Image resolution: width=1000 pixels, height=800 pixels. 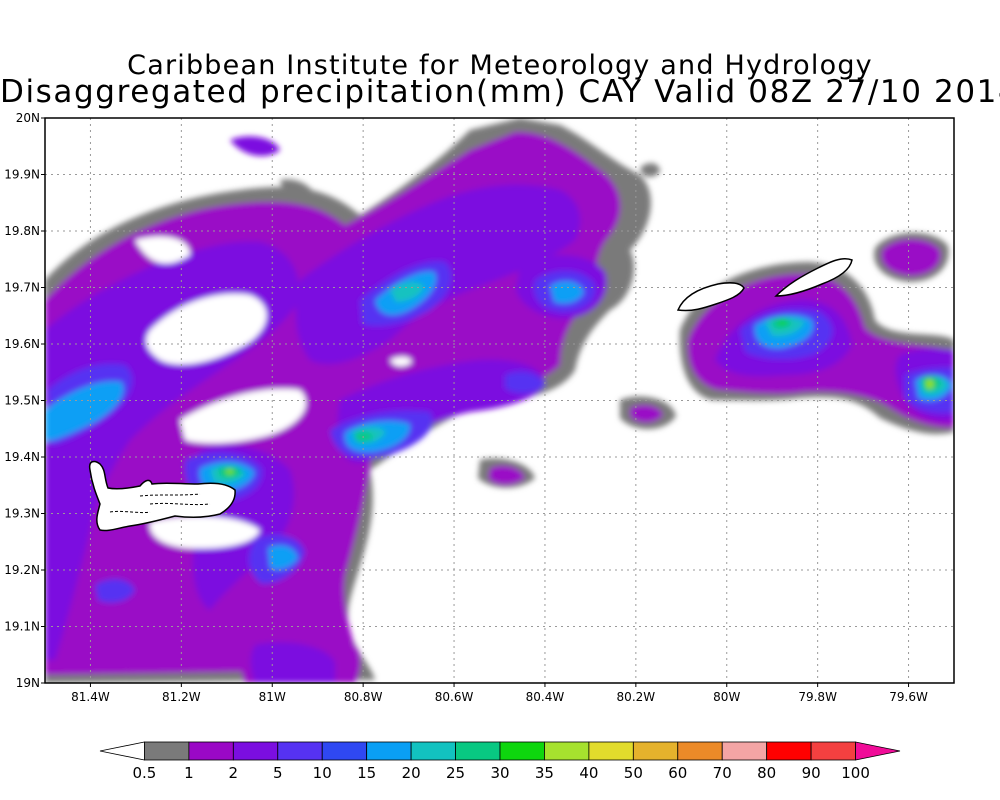 I want to click on y-tick-label: 19.3N, so click(x=22, y=514).